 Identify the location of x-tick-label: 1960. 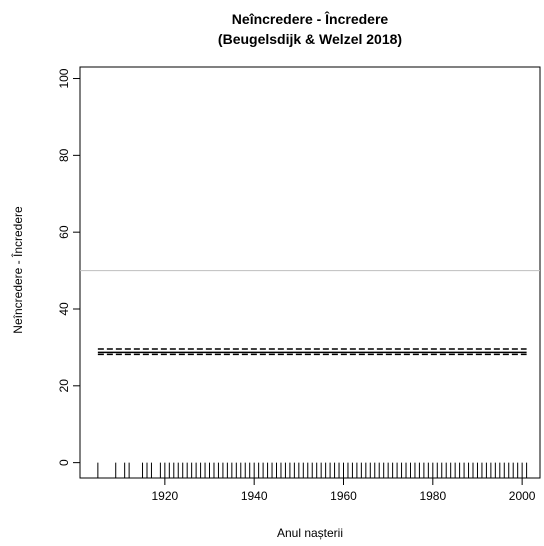
(343, 496).